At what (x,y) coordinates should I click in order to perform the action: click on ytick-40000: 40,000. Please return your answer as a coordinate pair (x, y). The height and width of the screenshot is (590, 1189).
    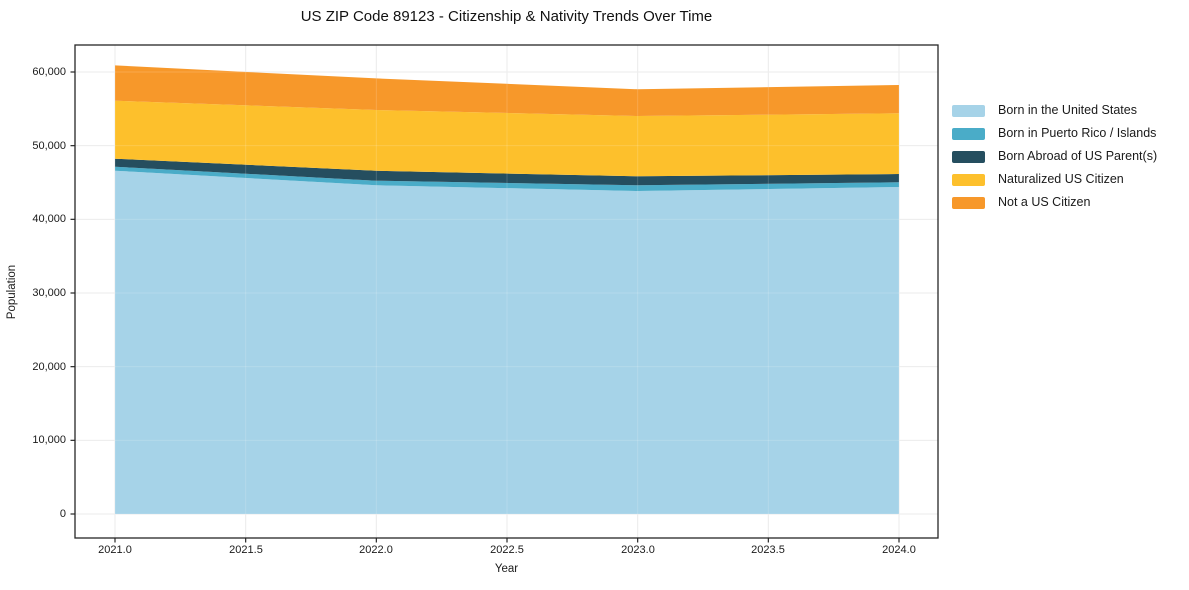
    Looking at the image, I should click on (49, 219).